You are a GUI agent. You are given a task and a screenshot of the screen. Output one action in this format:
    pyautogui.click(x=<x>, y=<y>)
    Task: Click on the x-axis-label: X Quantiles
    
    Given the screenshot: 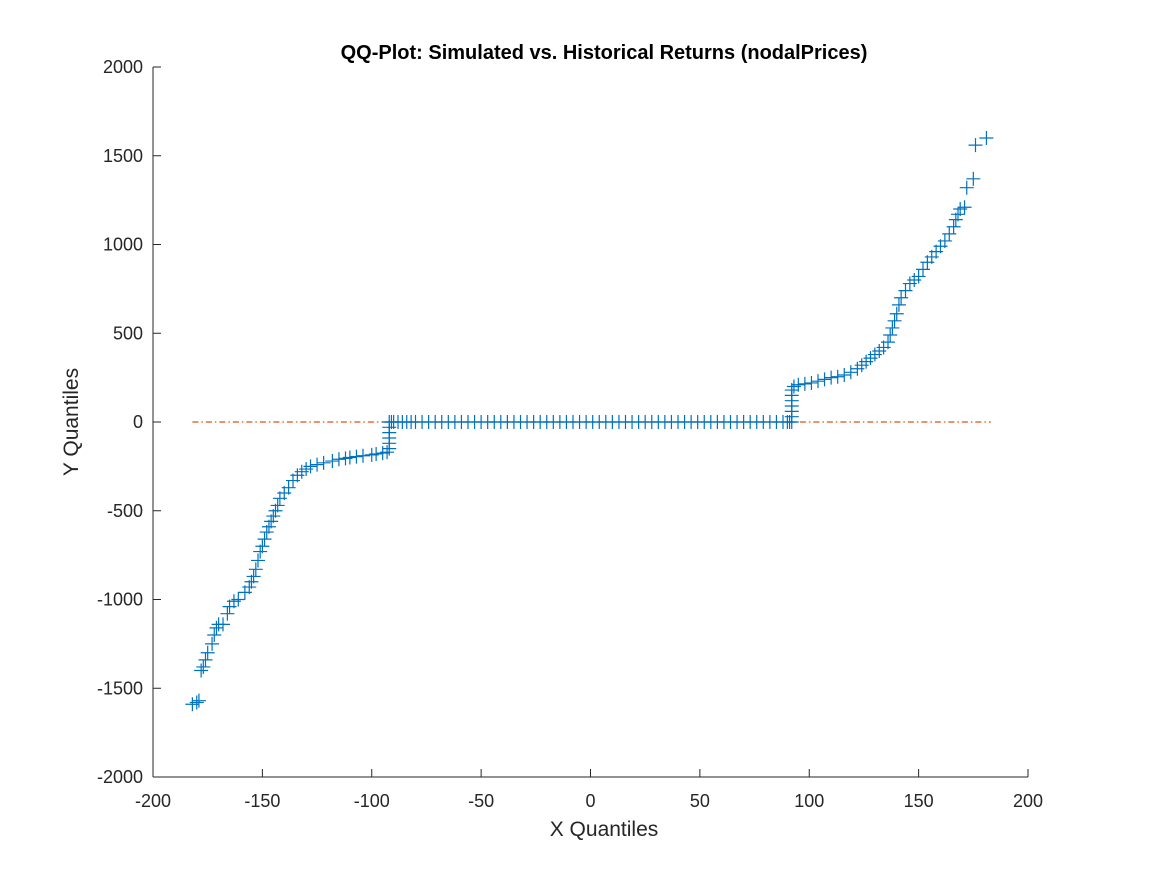 What is the action you would take?
    pyautogui.click(x=604, y=829)
    